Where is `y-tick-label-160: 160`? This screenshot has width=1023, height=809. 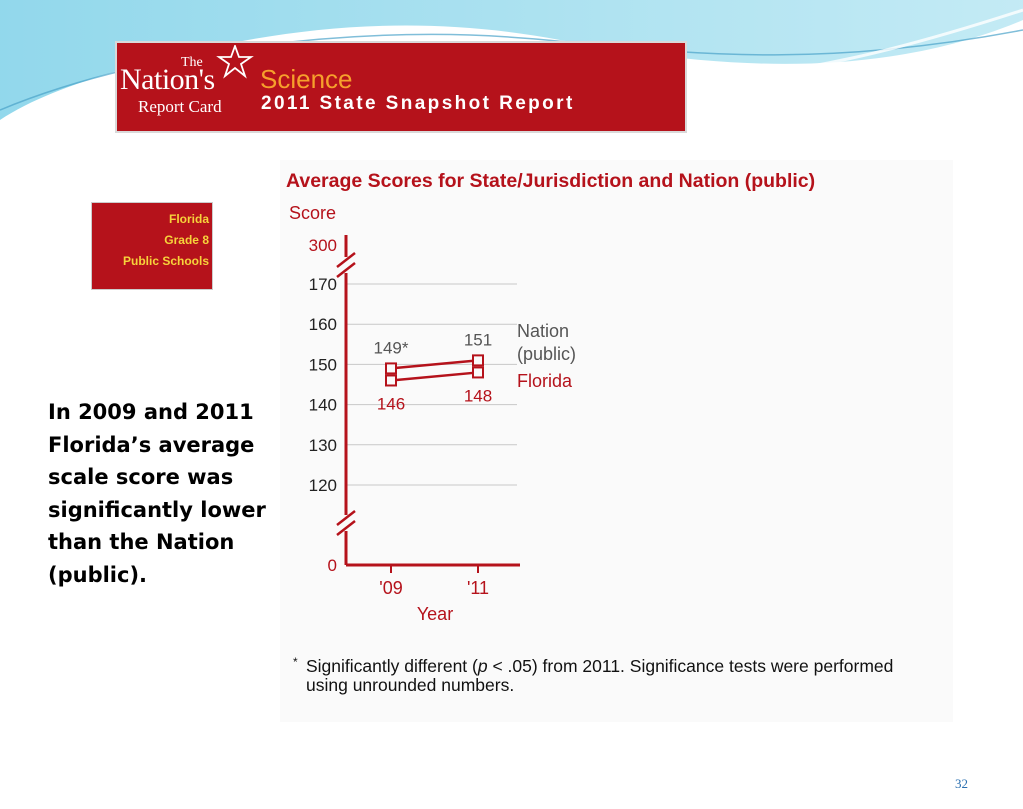 y-tick-label-160: 160 is located at coordinates (323, 324).